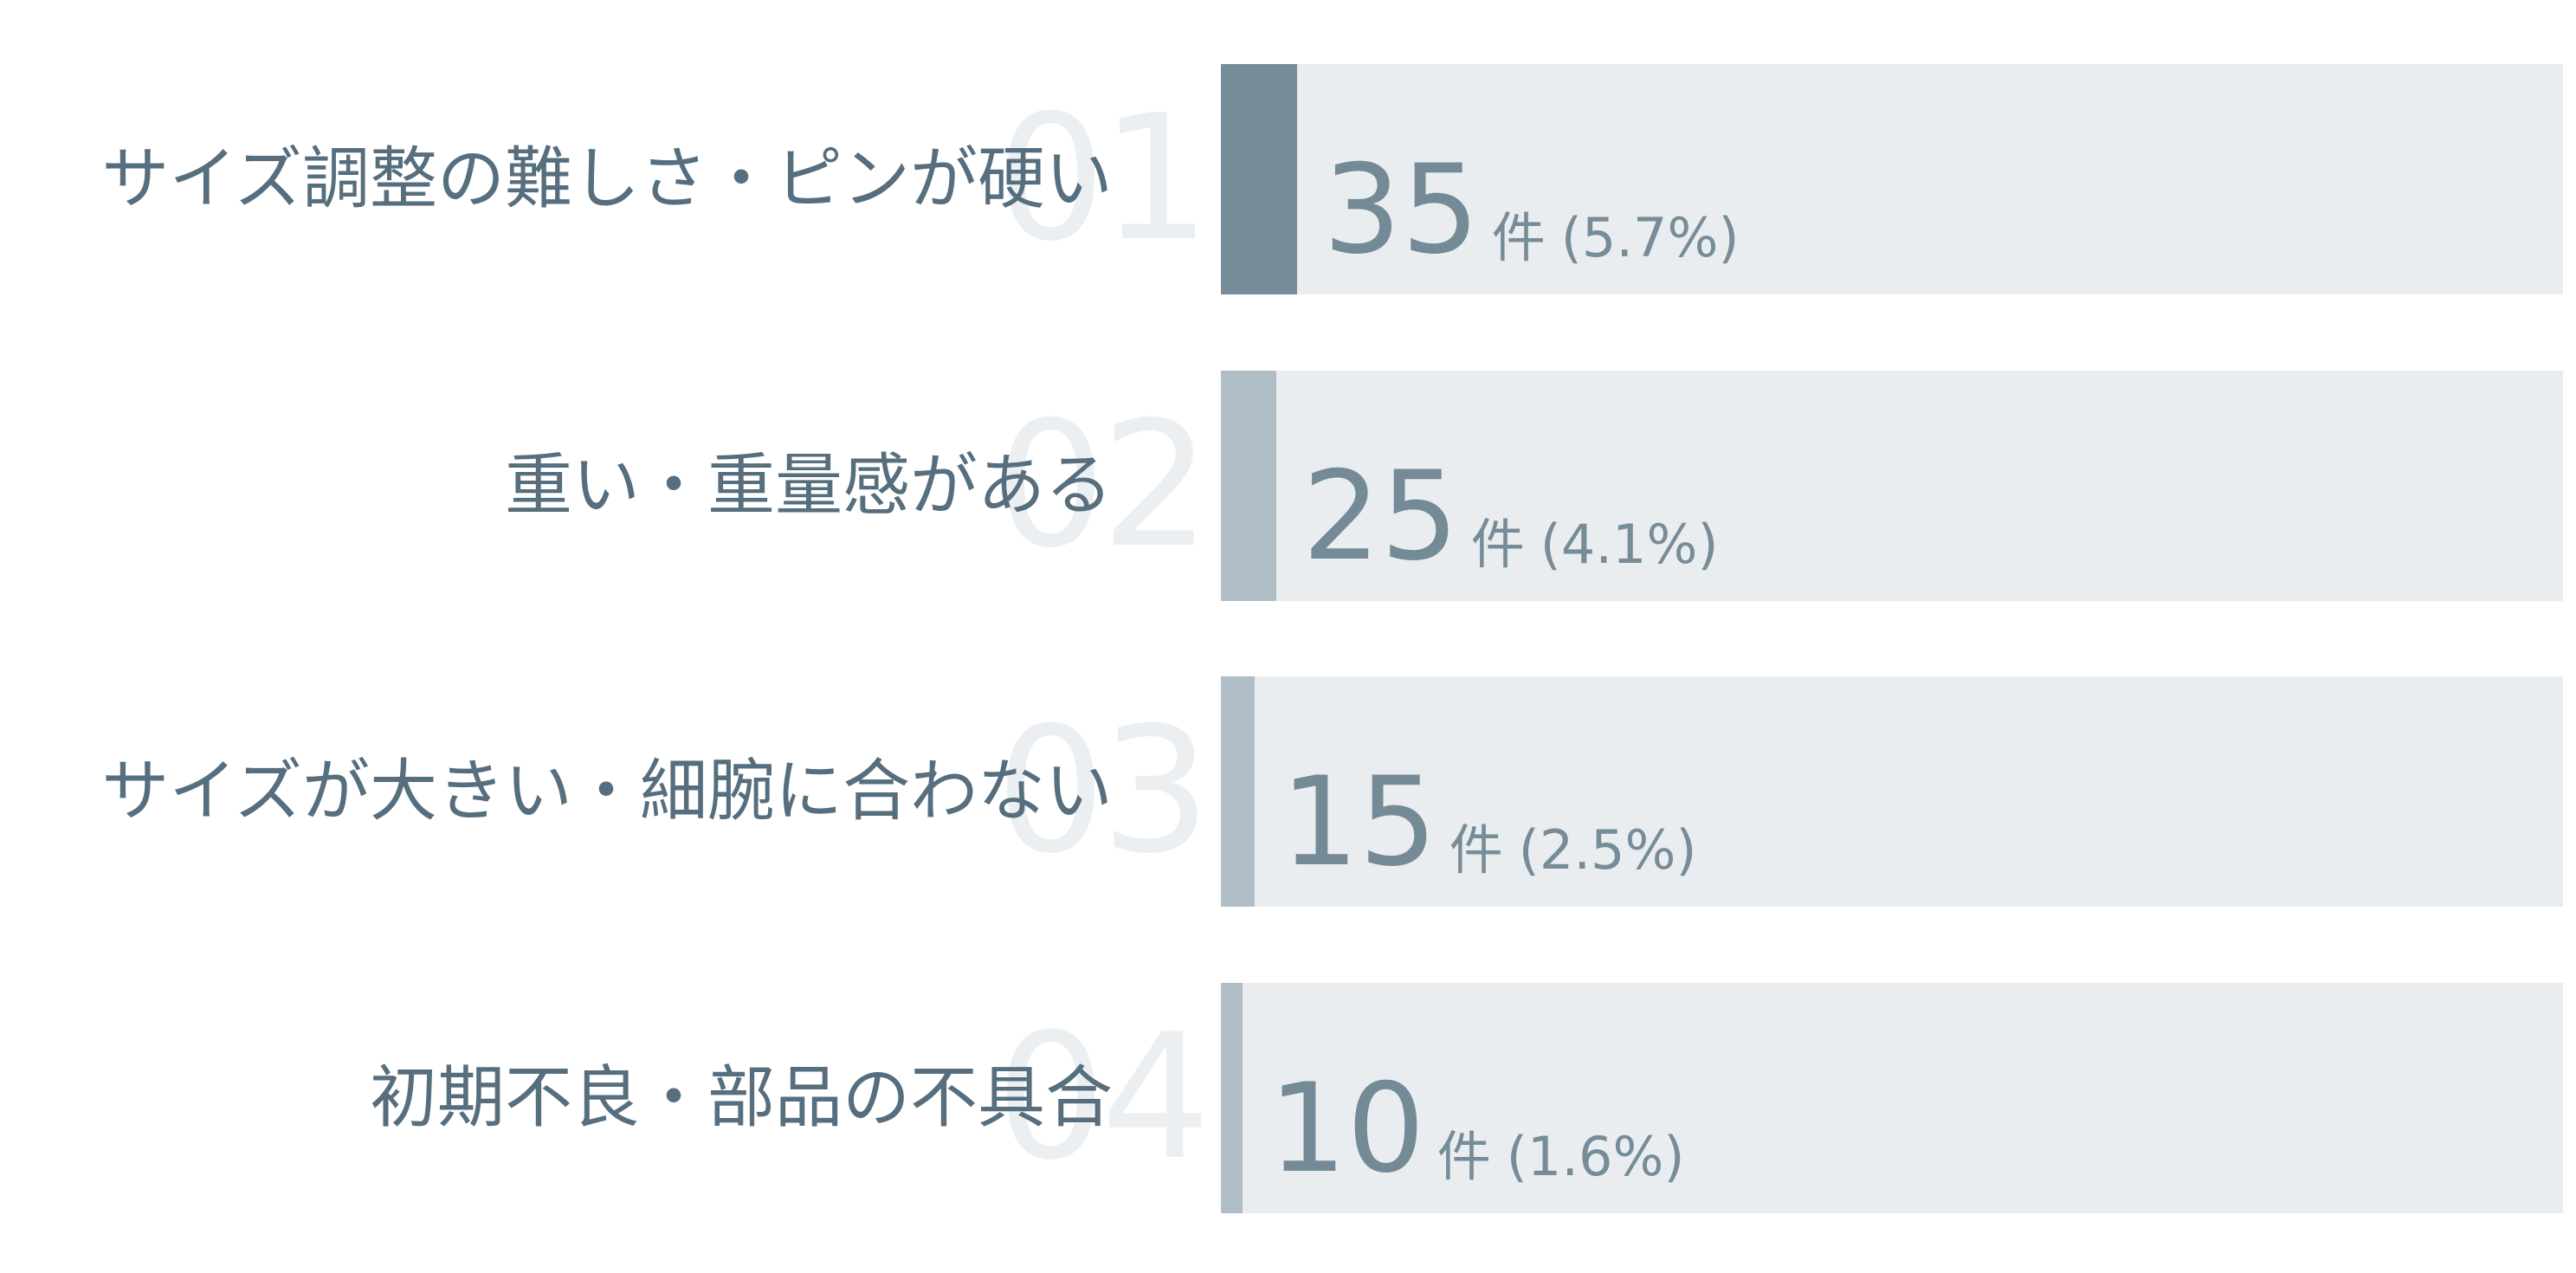  Describe the element at coordinates (808, 486) in the screenshot. I see `category-label: 重い・重量感がある` at that location.